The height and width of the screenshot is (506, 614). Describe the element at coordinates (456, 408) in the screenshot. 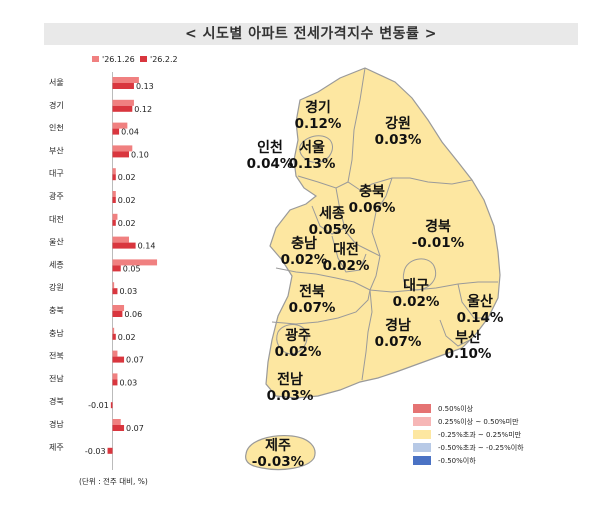

I see `map-legend-label: 0.50%이상` at that location.